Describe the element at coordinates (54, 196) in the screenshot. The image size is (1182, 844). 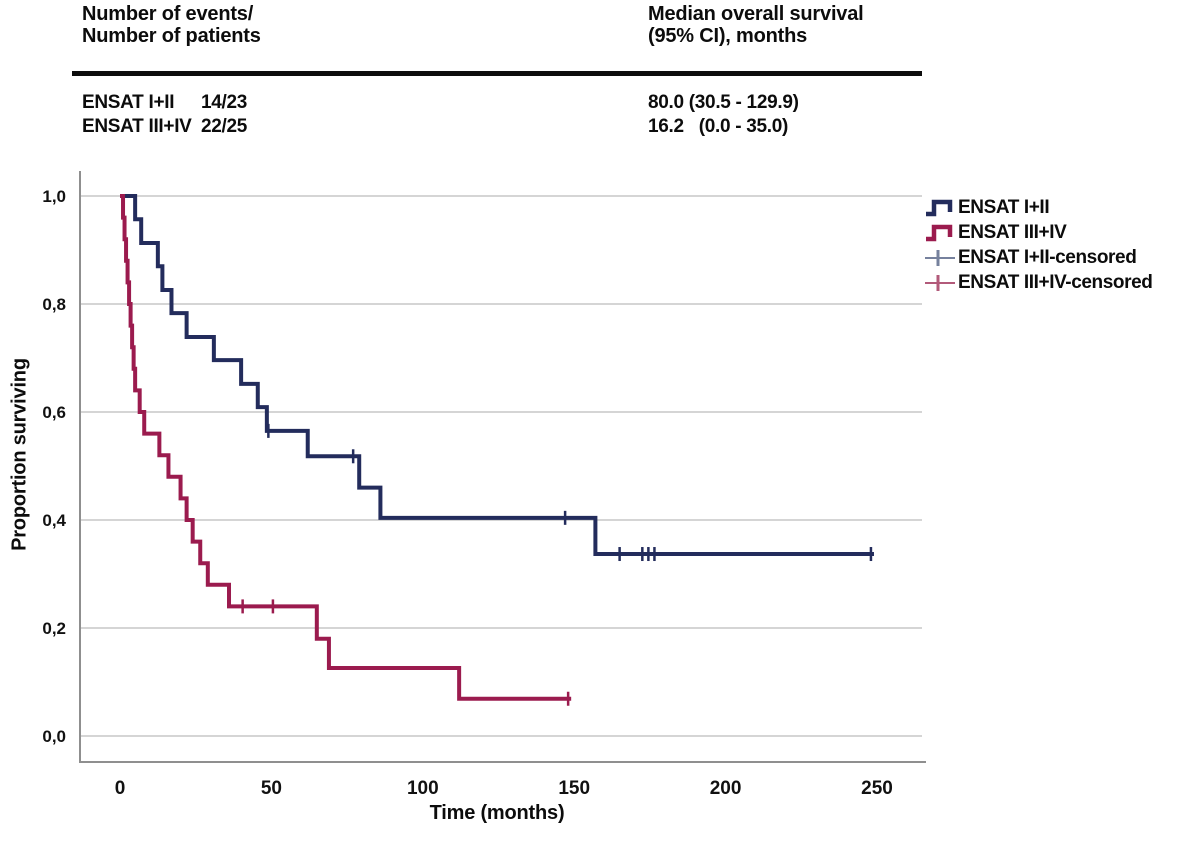
I see `y-tick-label: 1,0` at that location.